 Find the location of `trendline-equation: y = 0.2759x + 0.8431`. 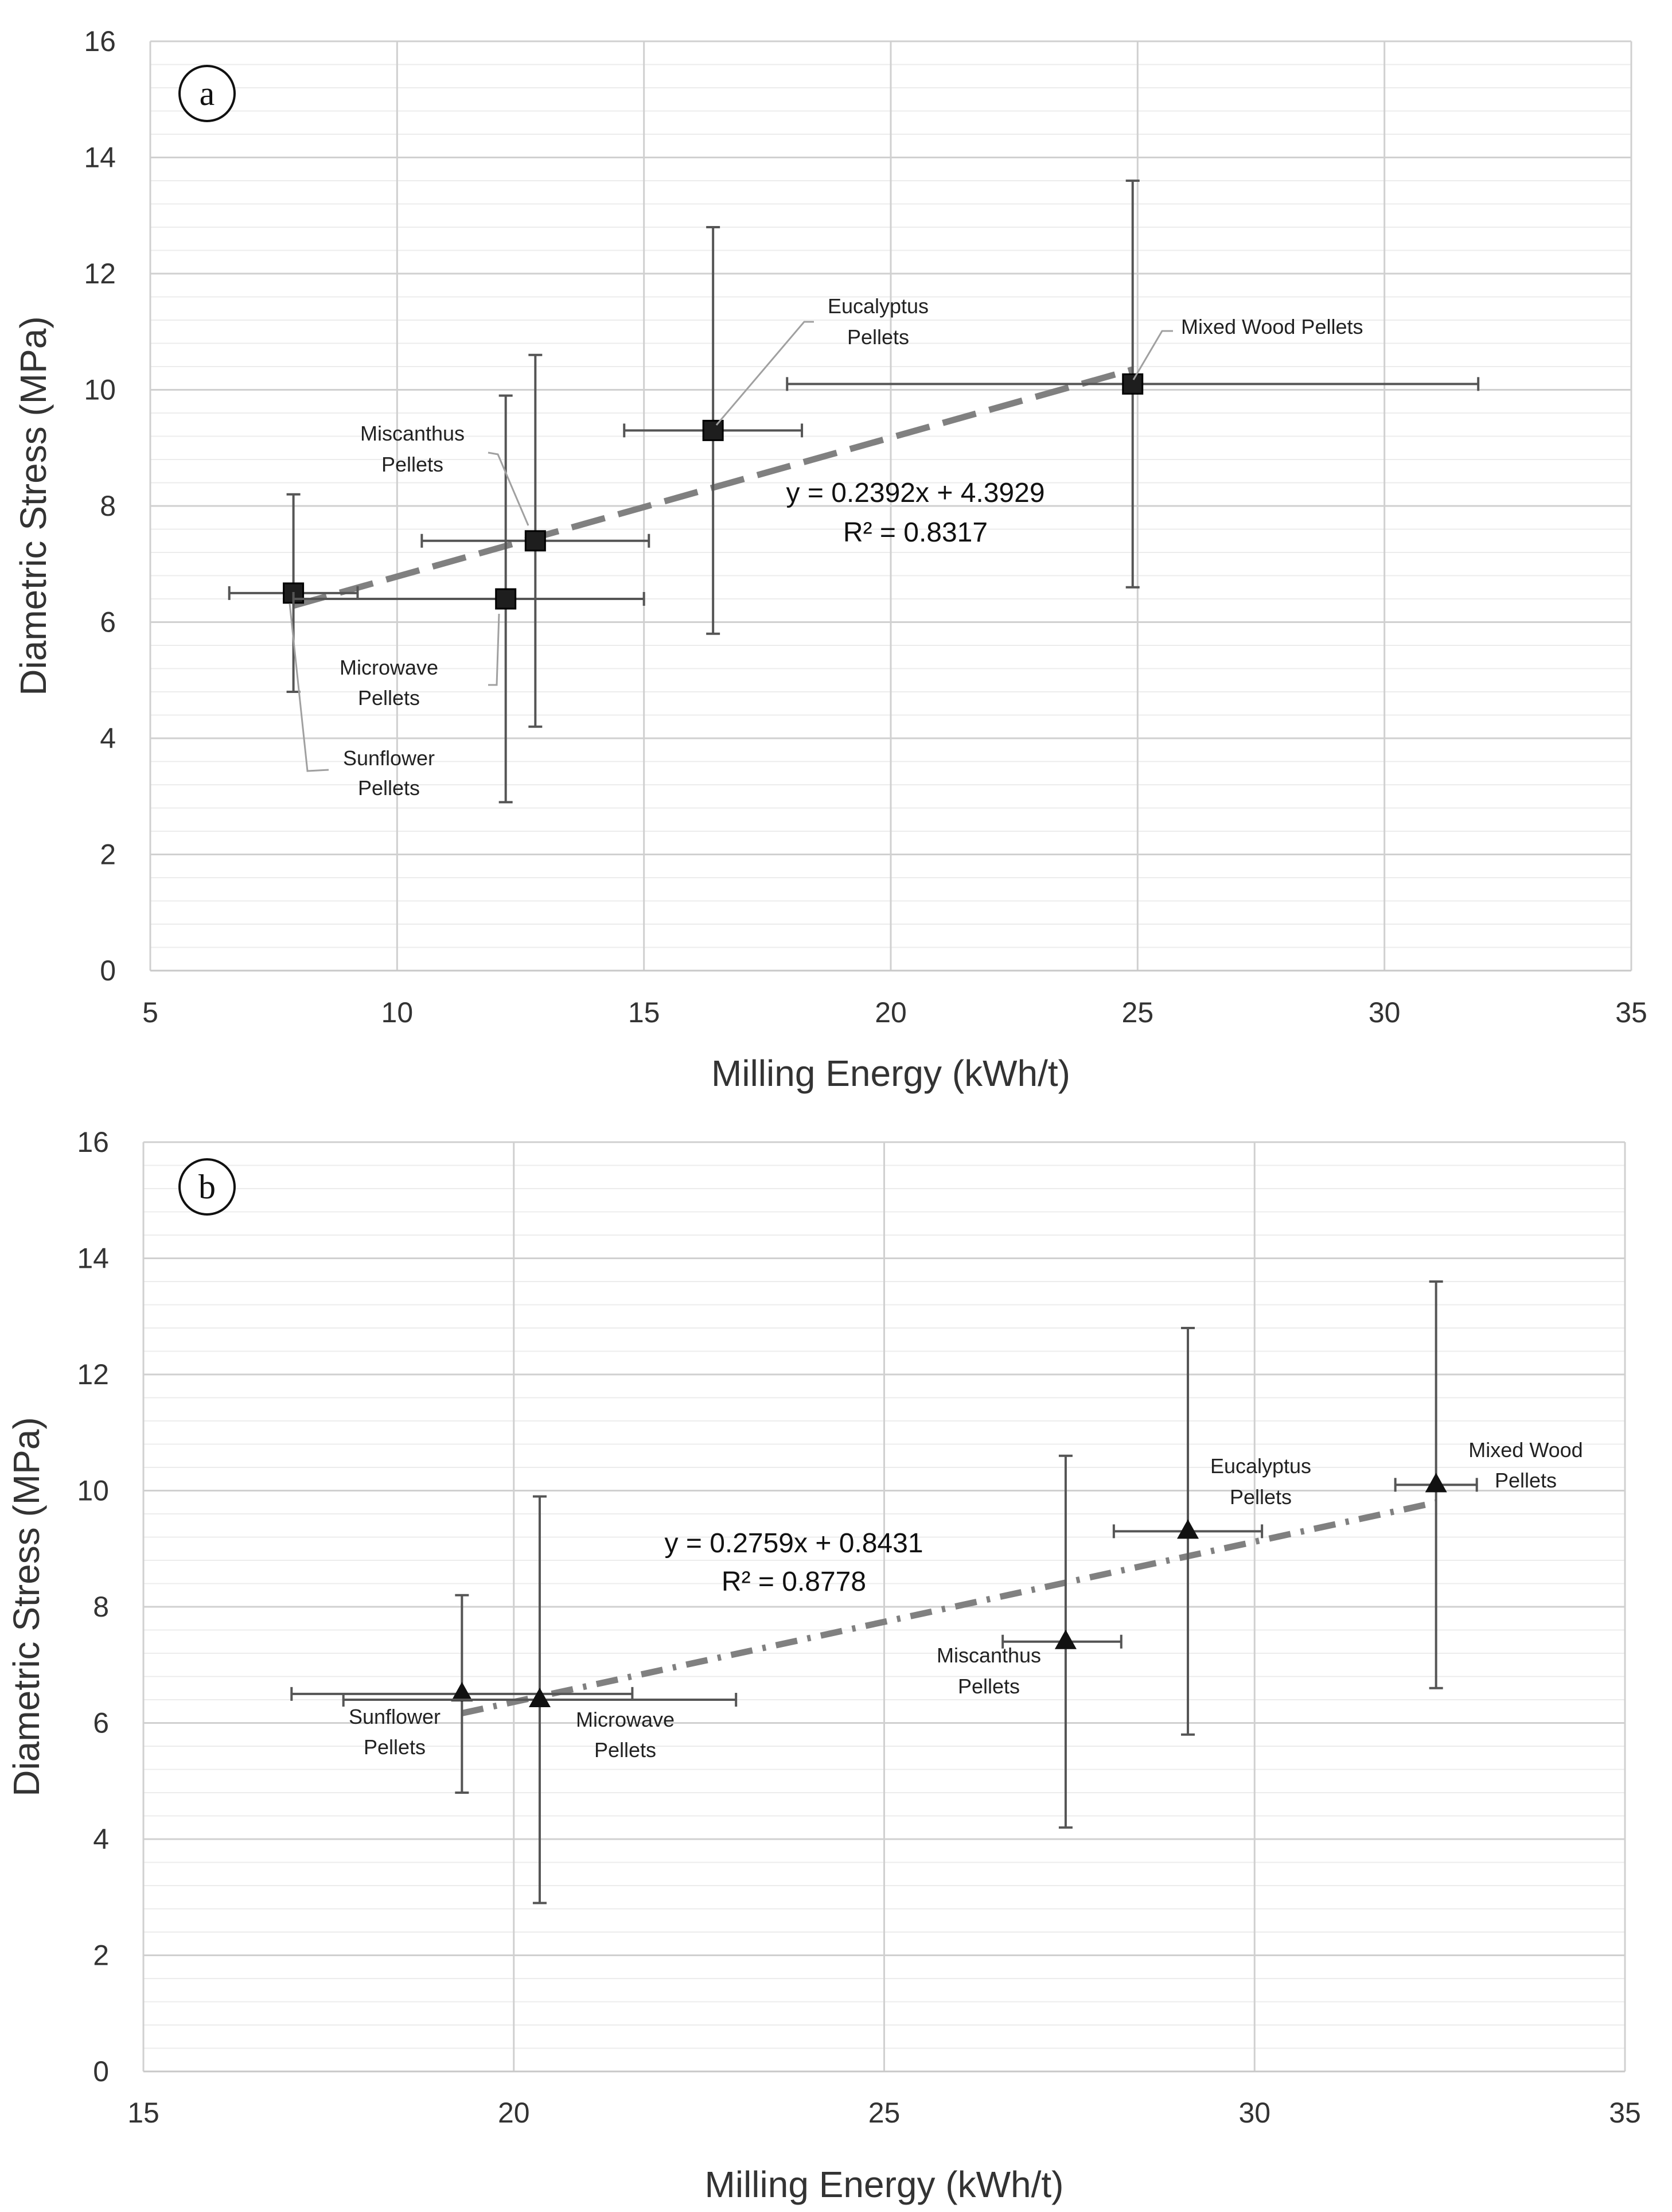

trendline-equation: y = 0.2759x + 0.8431 is located at coordinates (793, 1543).